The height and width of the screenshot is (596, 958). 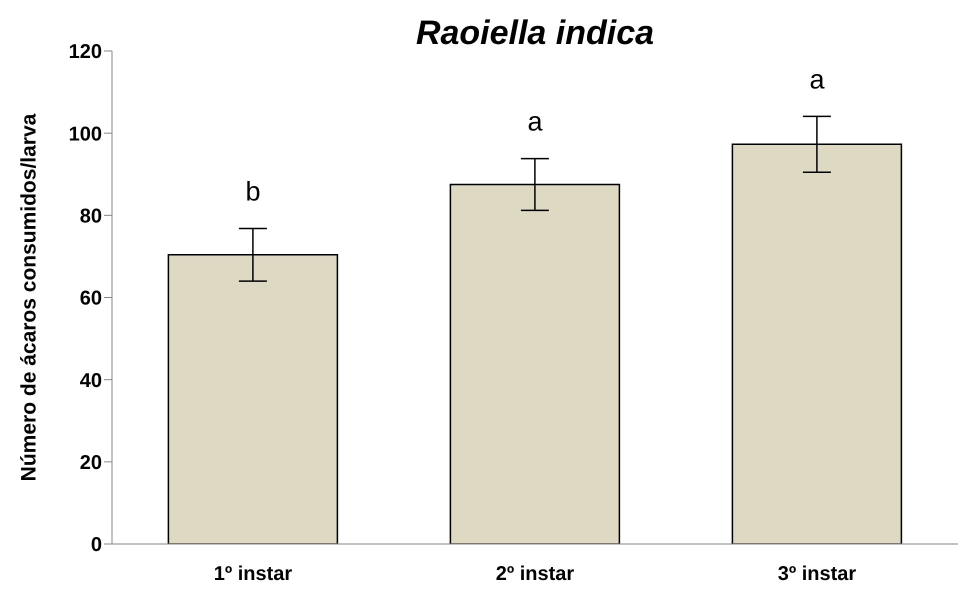 What do you see at coordinates (96, 545) in the screenshot?
I see `y-tick-label: 0` at bounding box center [96, 545].